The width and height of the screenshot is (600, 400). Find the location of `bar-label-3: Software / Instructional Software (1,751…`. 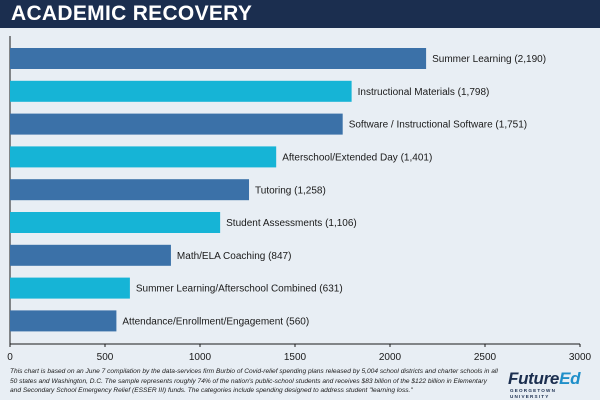

bar-label-3: Software / Instructional Software (1,751… is located at coordinates (438, 125).